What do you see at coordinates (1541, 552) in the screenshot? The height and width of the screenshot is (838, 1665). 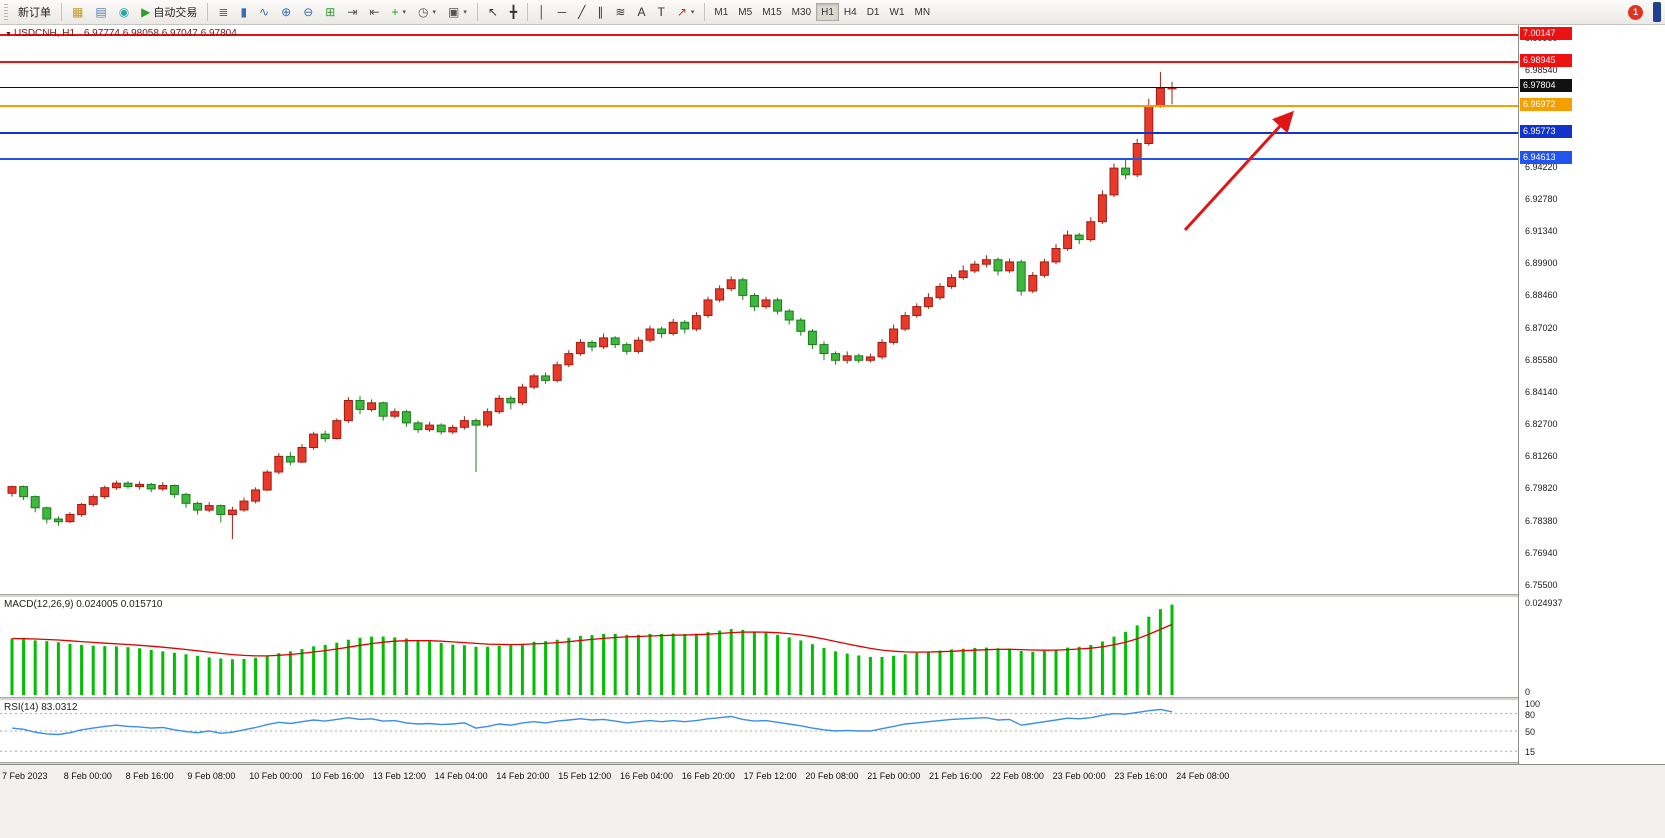 I see `price-tick-label: 6.76940` at bounding box center [1541, 552].